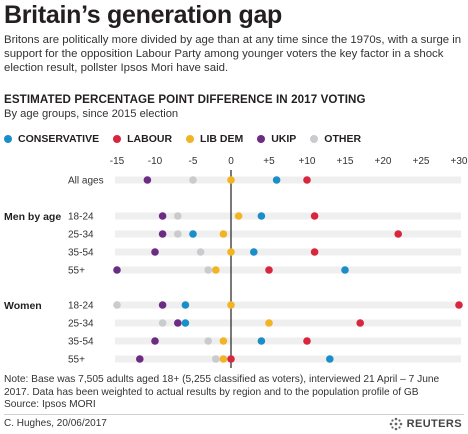 The width and height of the screenshot is (468, 434). I want to click on reuters-logo: REUTERS, so click(425, 424).